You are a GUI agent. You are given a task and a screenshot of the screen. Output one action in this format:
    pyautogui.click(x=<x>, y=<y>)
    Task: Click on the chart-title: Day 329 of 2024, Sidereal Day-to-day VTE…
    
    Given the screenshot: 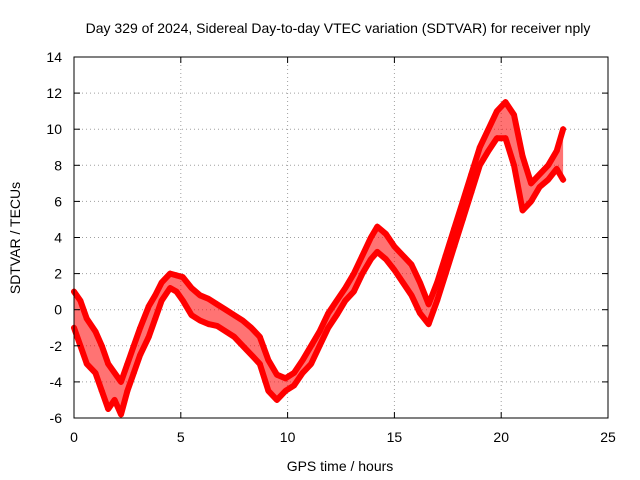 What is the action you would take?
    pyautogui.click(x=338, y=28)
    